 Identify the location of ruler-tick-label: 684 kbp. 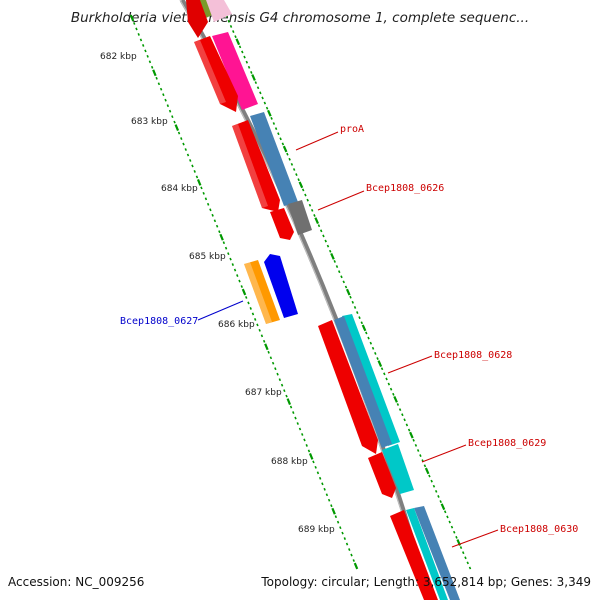
(179, 189).